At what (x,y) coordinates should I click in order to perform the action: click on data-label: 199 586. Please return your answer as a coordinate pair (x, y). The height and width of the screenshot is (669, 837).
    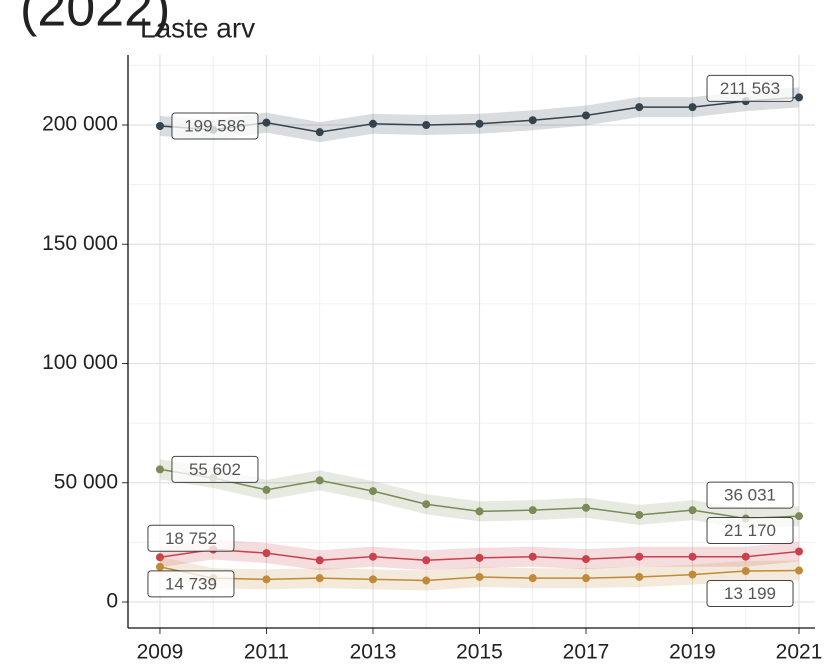
    Looking at the image, I should click on (214, 125).